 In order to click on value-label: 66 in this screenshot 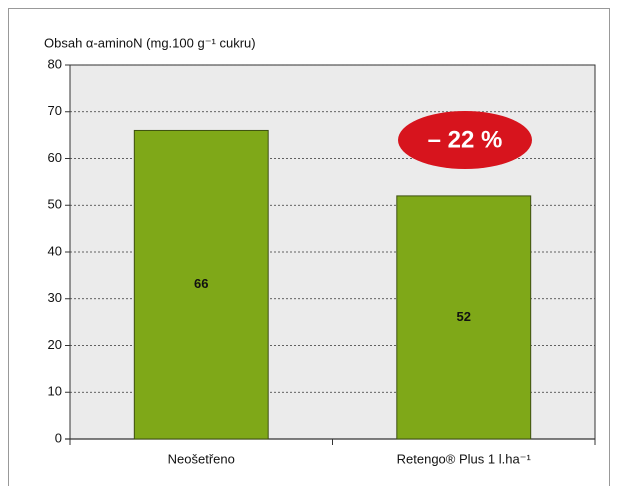, I will do `click(201, 283)`.